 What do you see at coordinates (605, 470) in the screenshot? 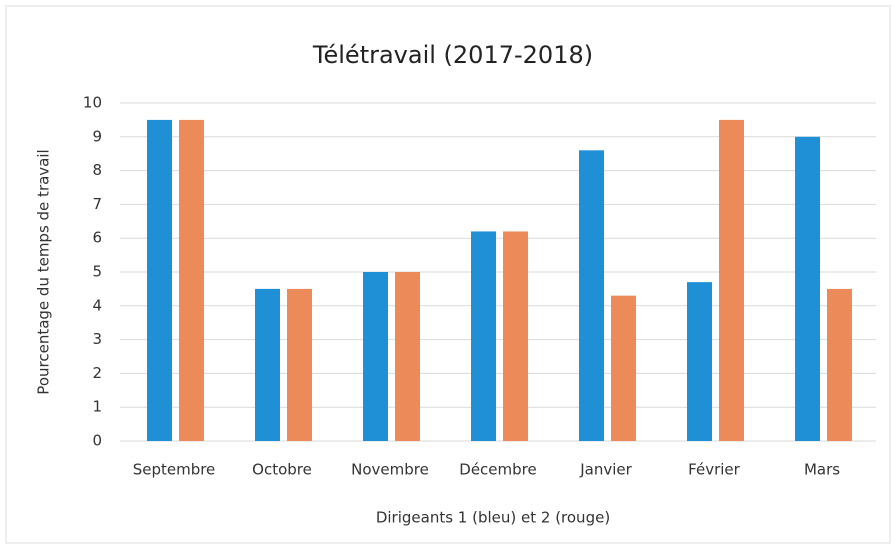
I see `x-tick-label: Janvier` at bounding box center [605, 470].